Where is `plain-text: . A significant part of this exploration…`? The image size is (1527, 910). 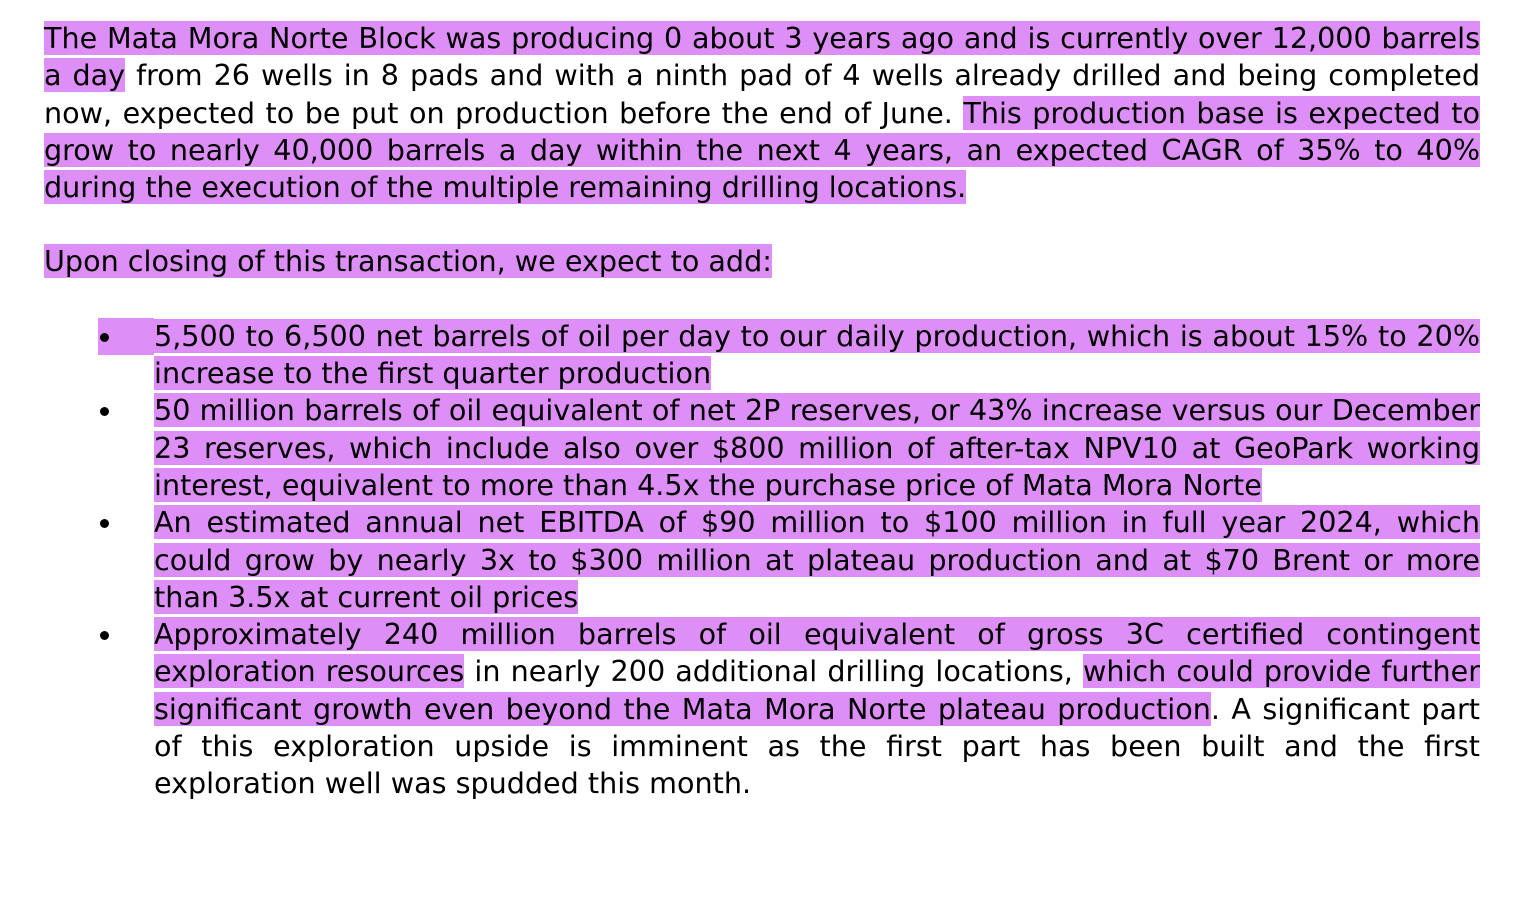
plain-text: . A significant part of this exploration… is located at coordinates (817, 746).